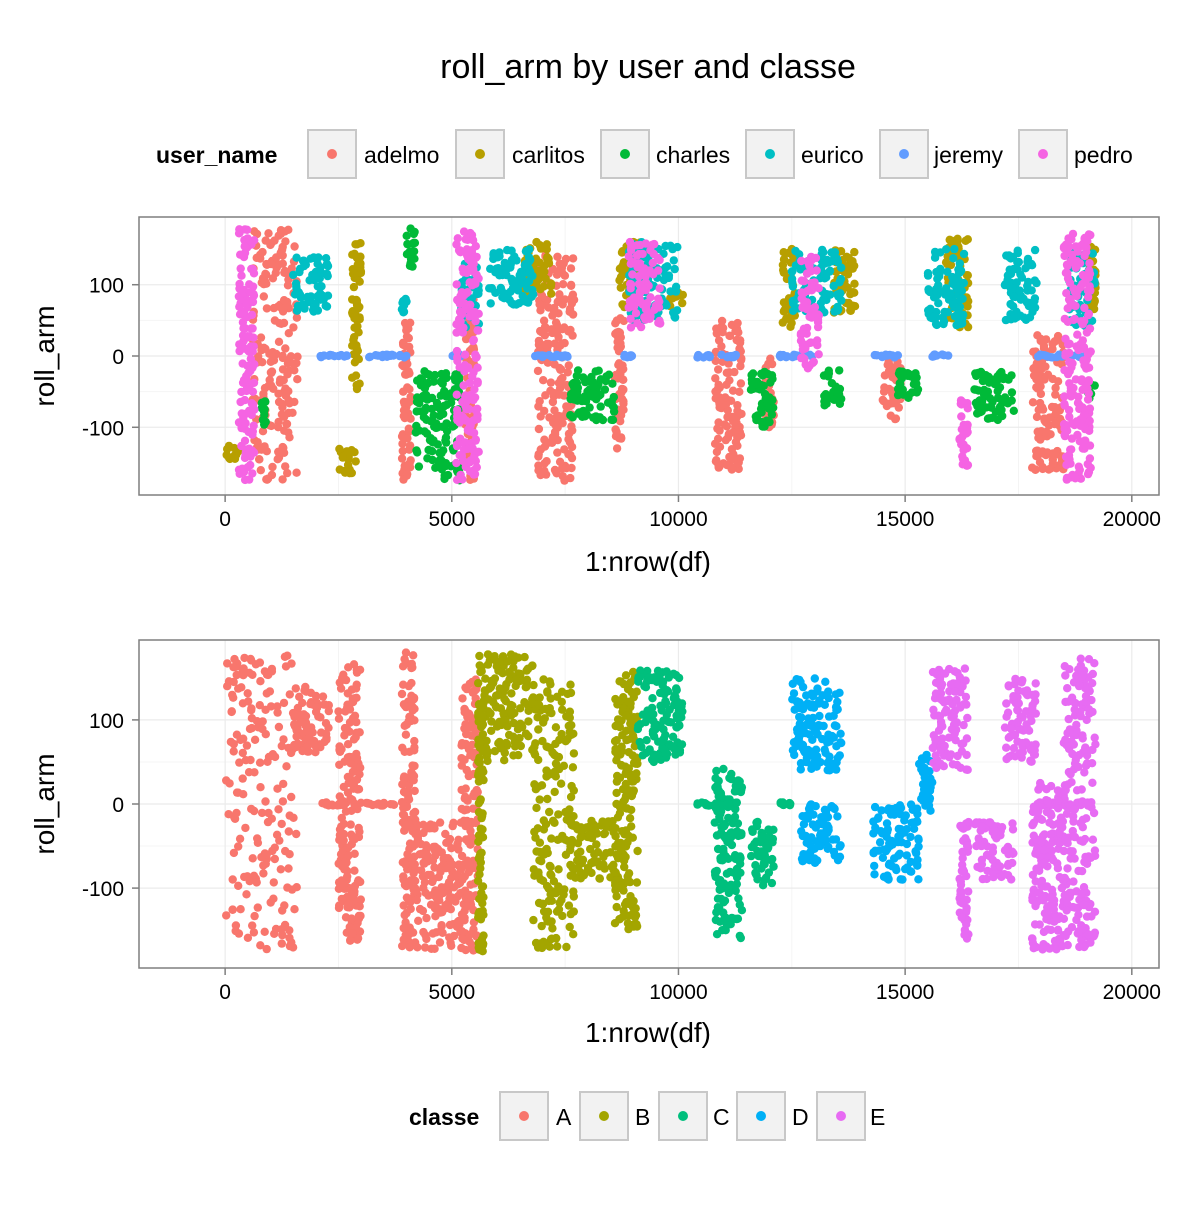 This screenshot has height=1205, width=1200. Describe the element at coordinates (548, 155) in the screenshot. I see `legend-label: carlitos` at that location.